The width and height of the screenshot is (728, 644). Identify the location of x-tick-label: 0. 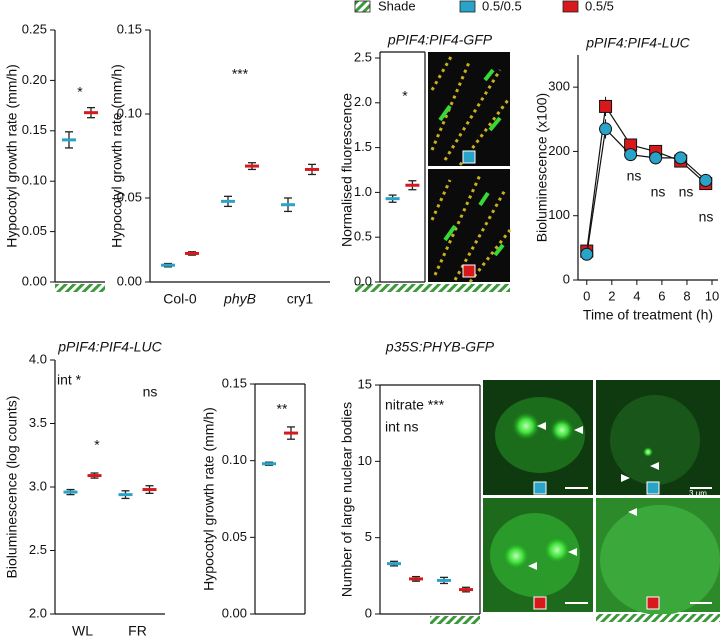
(586, 295).